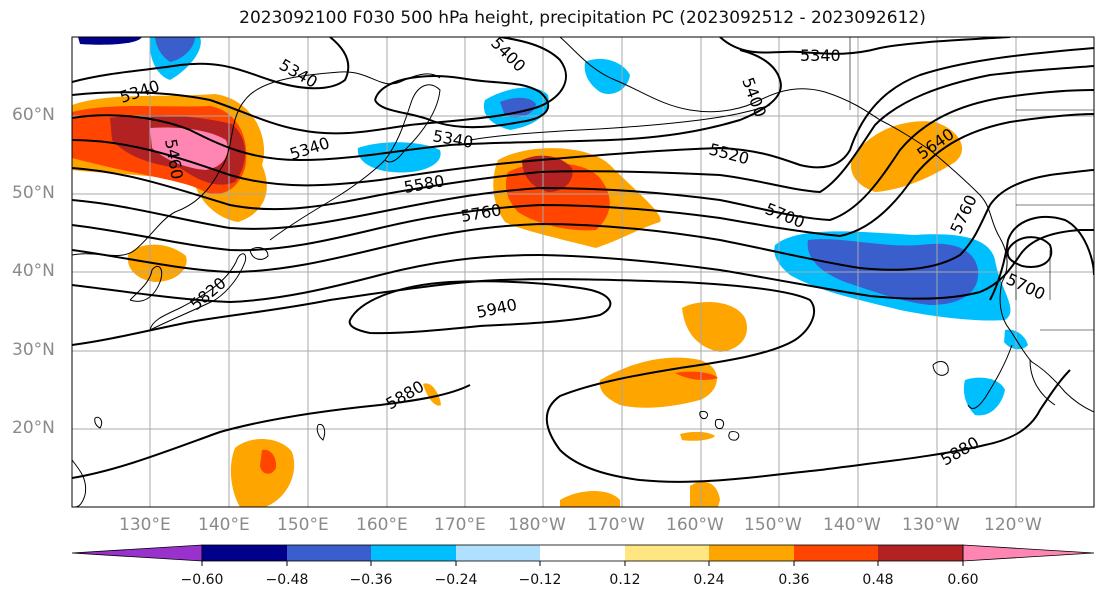 The height and width of the screenshot is (601, 1105). What do you see at coordinates (33, 350) in the screenshot?
I see `lat-label: 30°N` at bounding box center [33, 350].